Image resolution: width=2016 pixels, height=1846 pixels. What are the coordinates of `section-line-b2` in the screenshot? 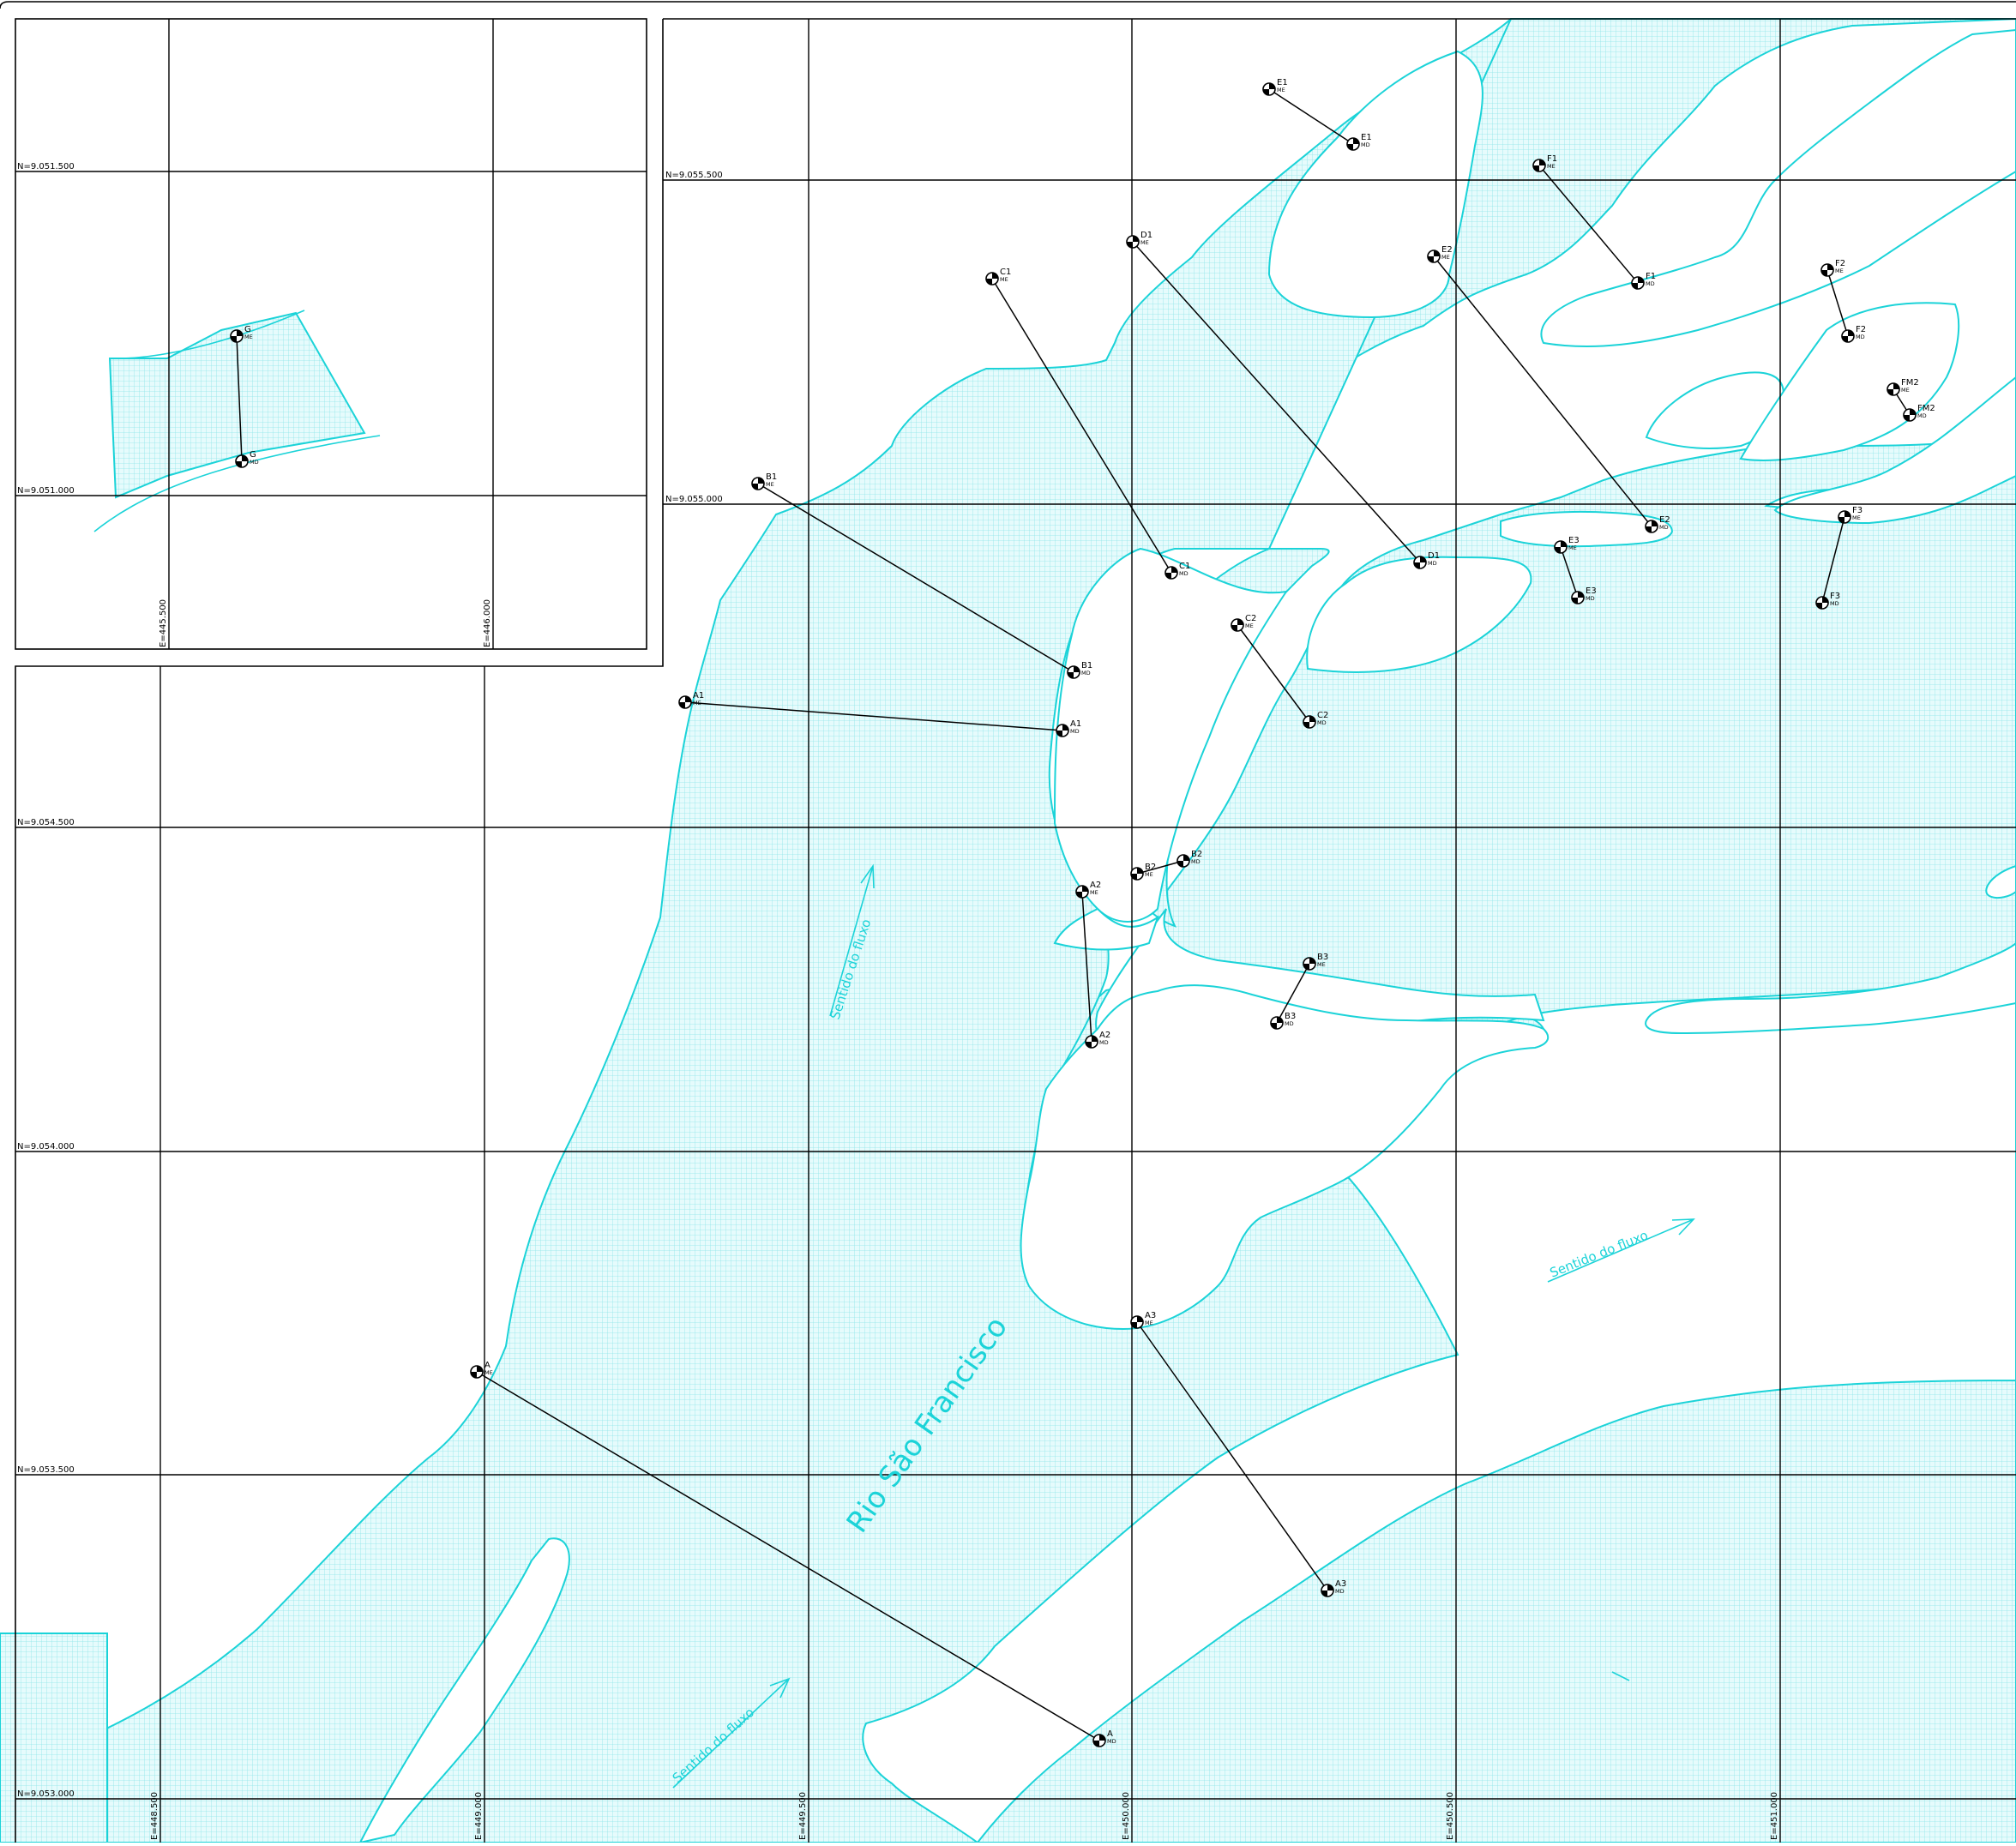 It's located at (1160, 867).